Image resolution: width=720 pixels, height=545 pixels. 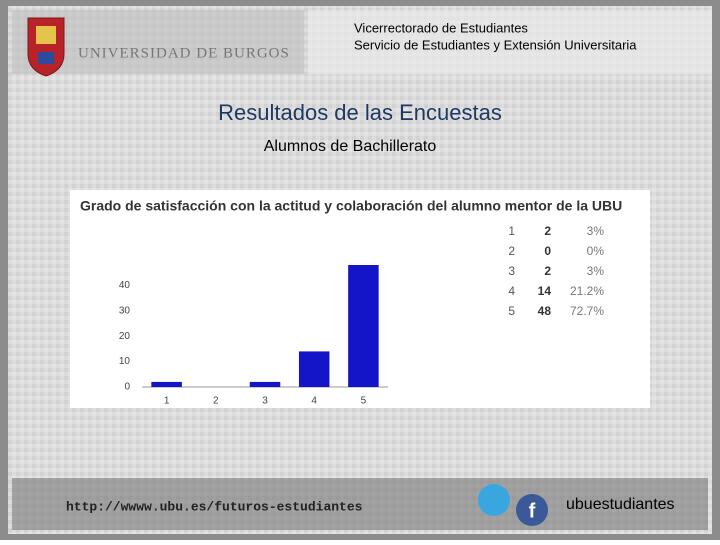 I want to click on table-count: 48, so click(x=545, y=311).